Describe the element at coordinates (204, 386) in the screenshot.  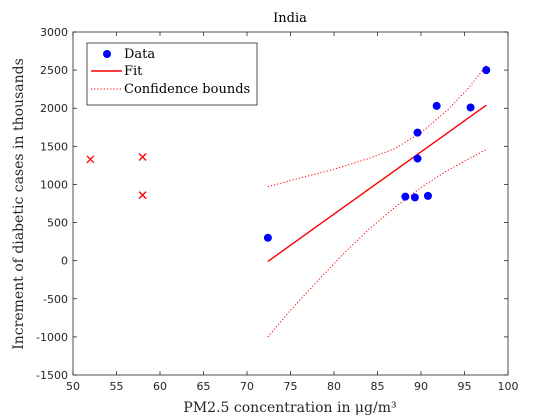
I see `x-tick-label: 65` at that location.